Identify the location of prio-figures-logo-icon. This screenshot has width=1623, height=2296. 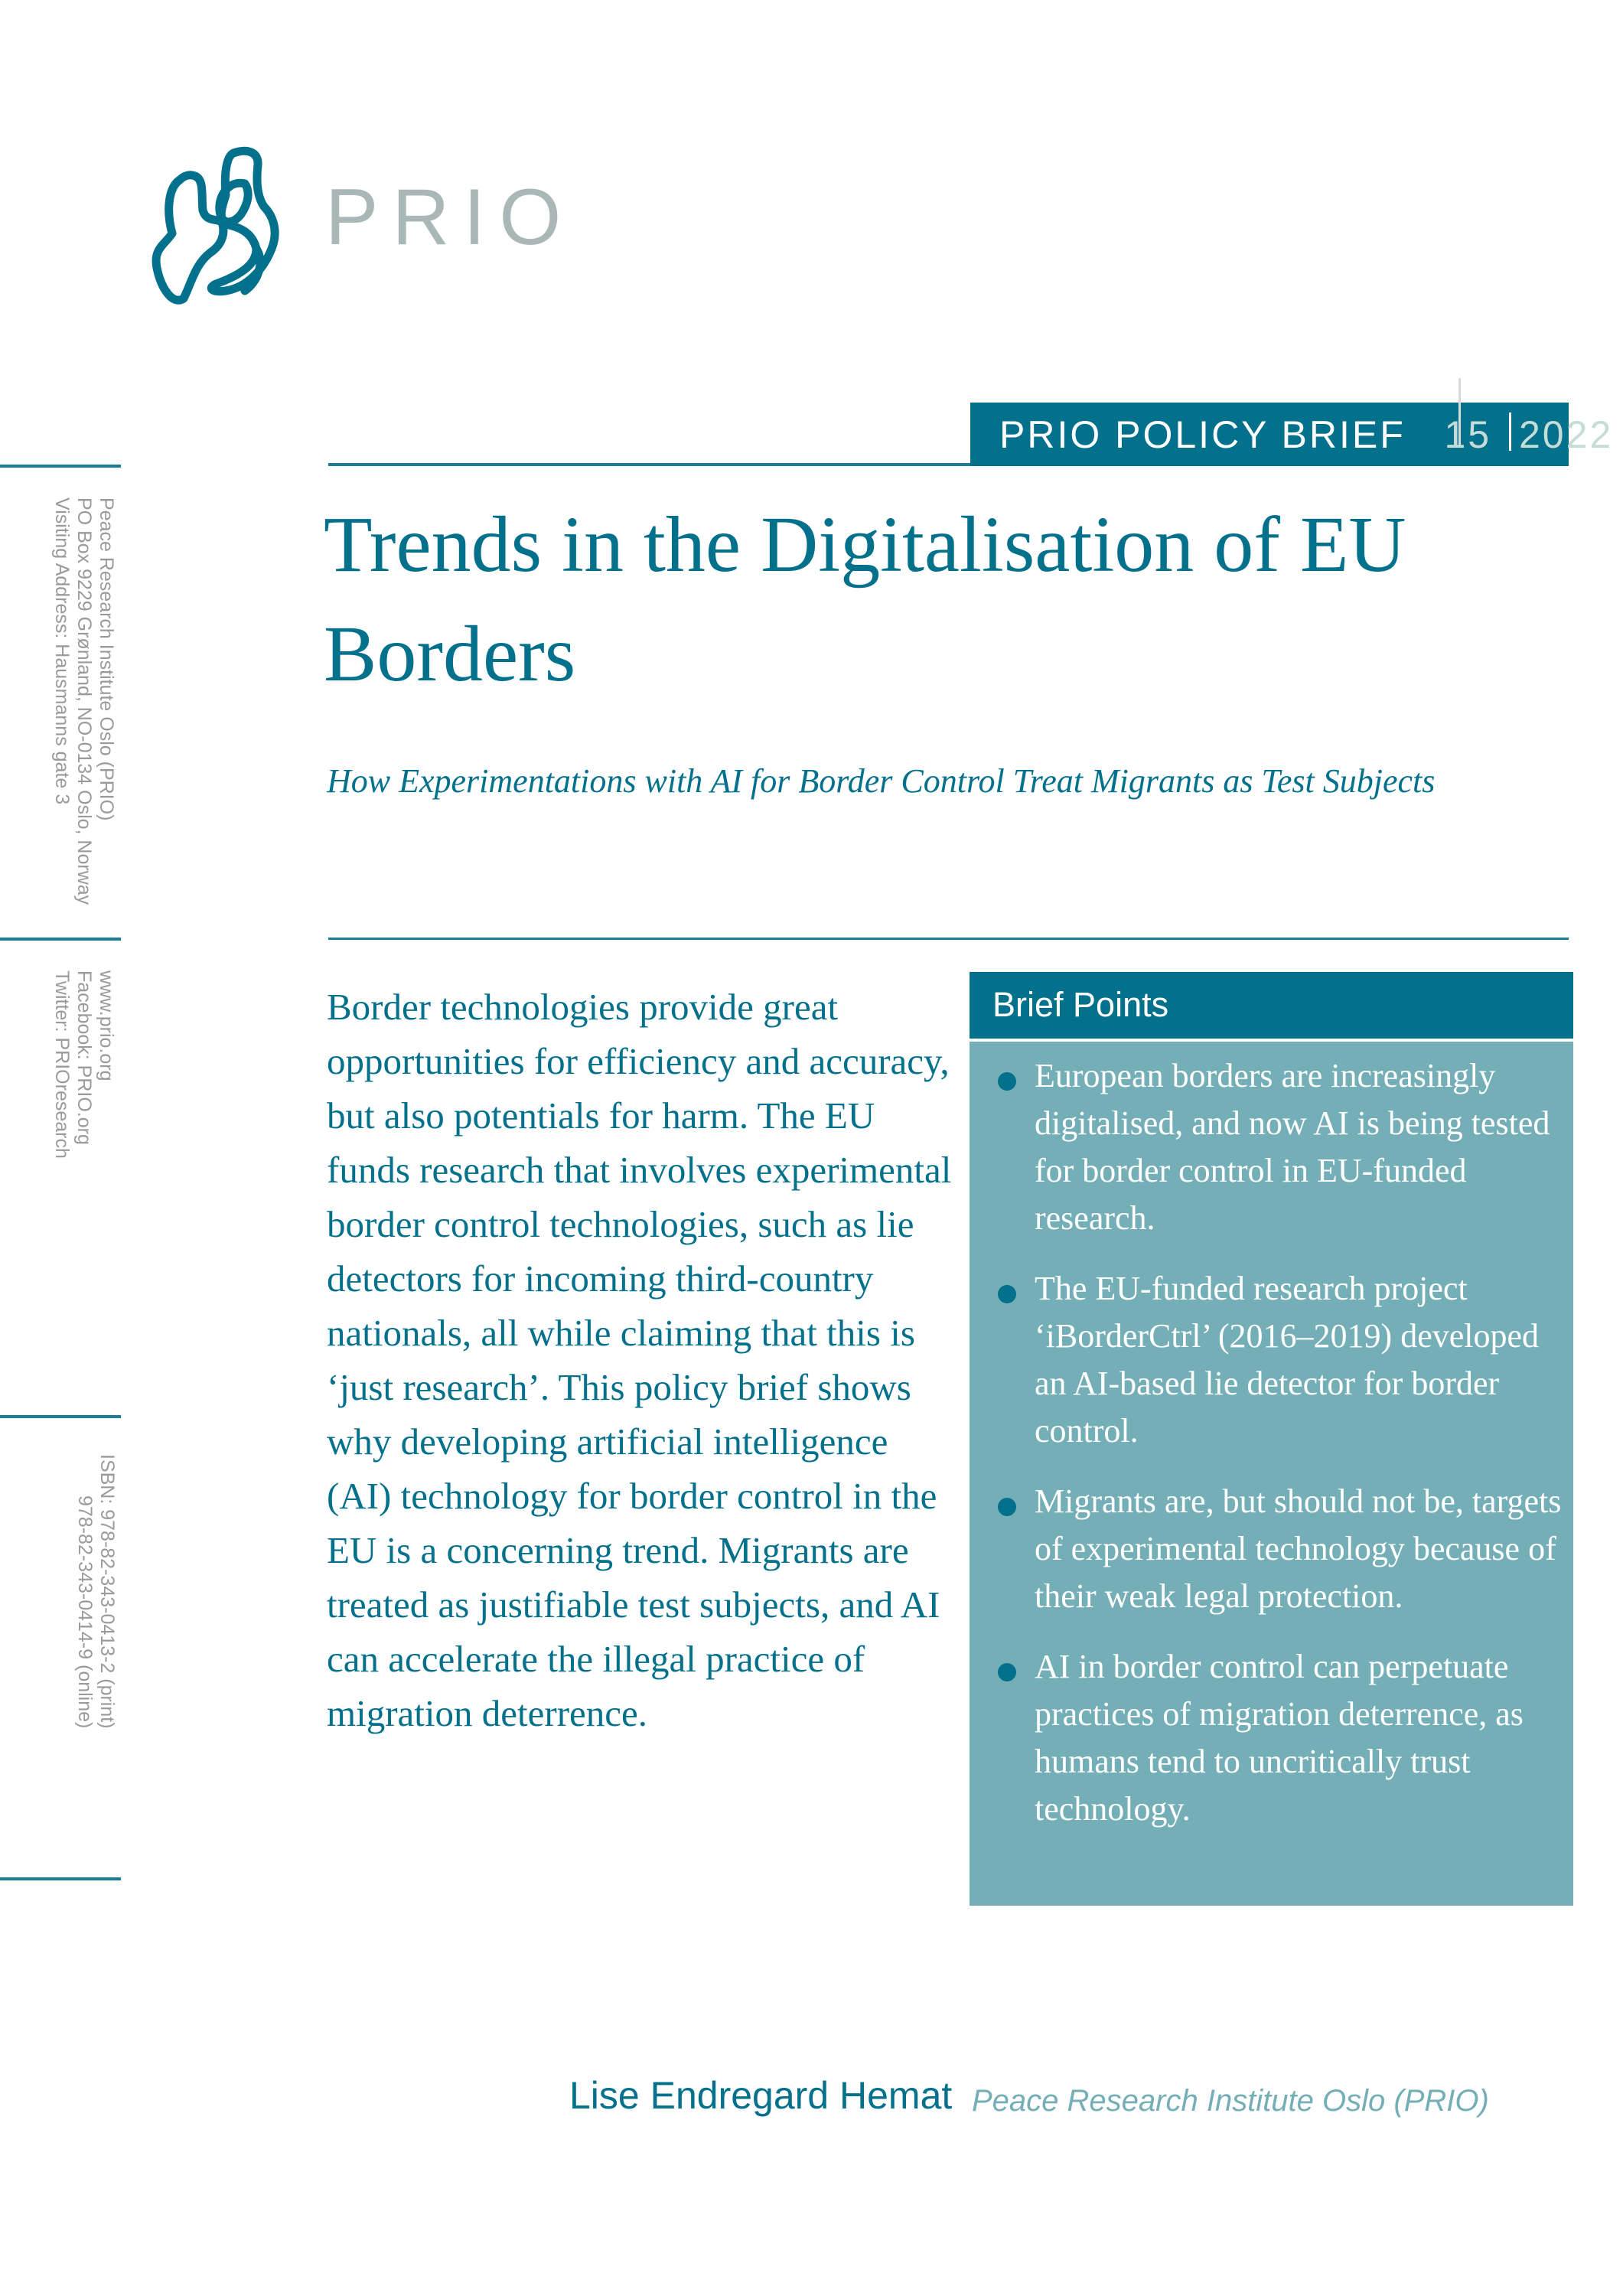
(216, 225).